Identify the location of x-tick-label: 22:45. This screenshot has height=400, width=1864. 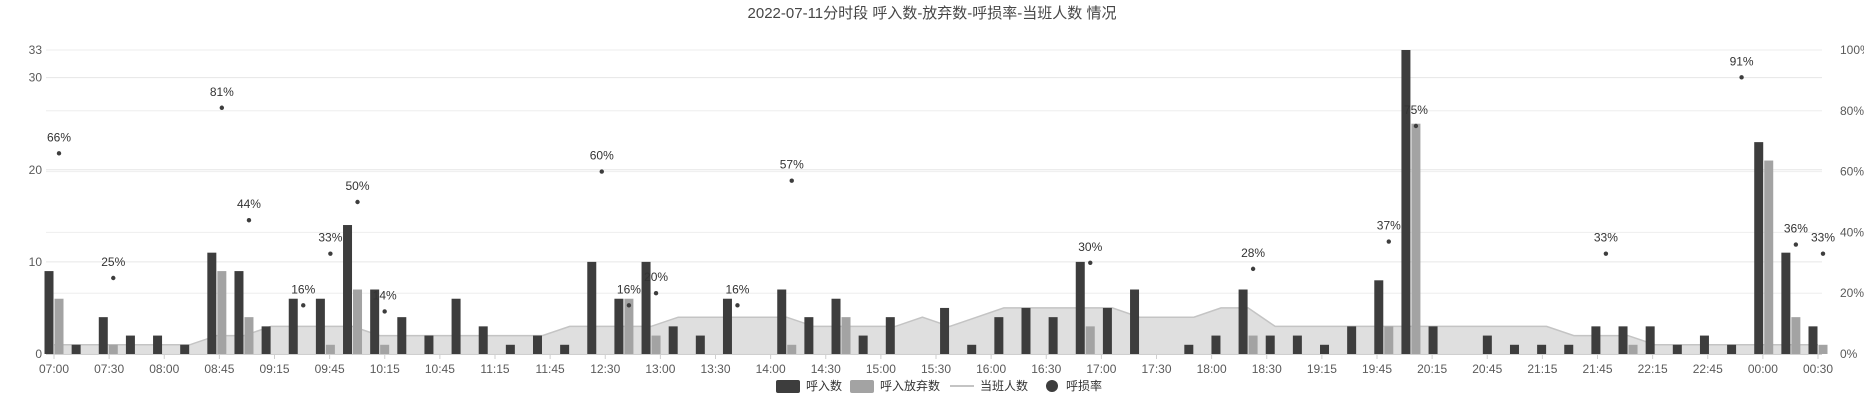
(1708, 369).